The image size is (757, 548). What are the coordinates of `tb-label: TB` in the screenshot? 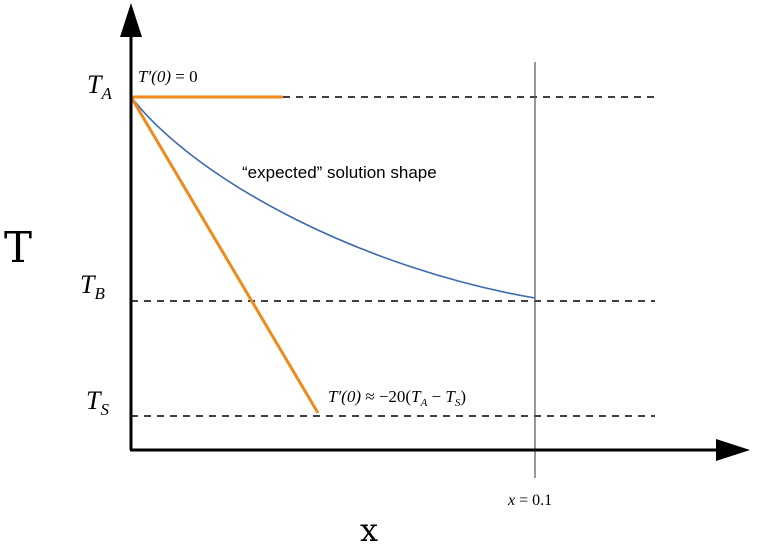 It's located at (92, 286).